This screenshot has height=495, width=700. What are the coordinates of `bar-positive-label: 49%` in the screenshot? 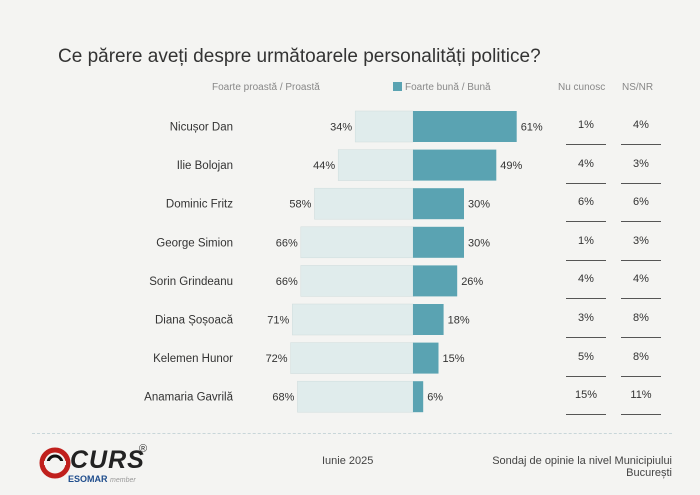 It's located at (511, 166).